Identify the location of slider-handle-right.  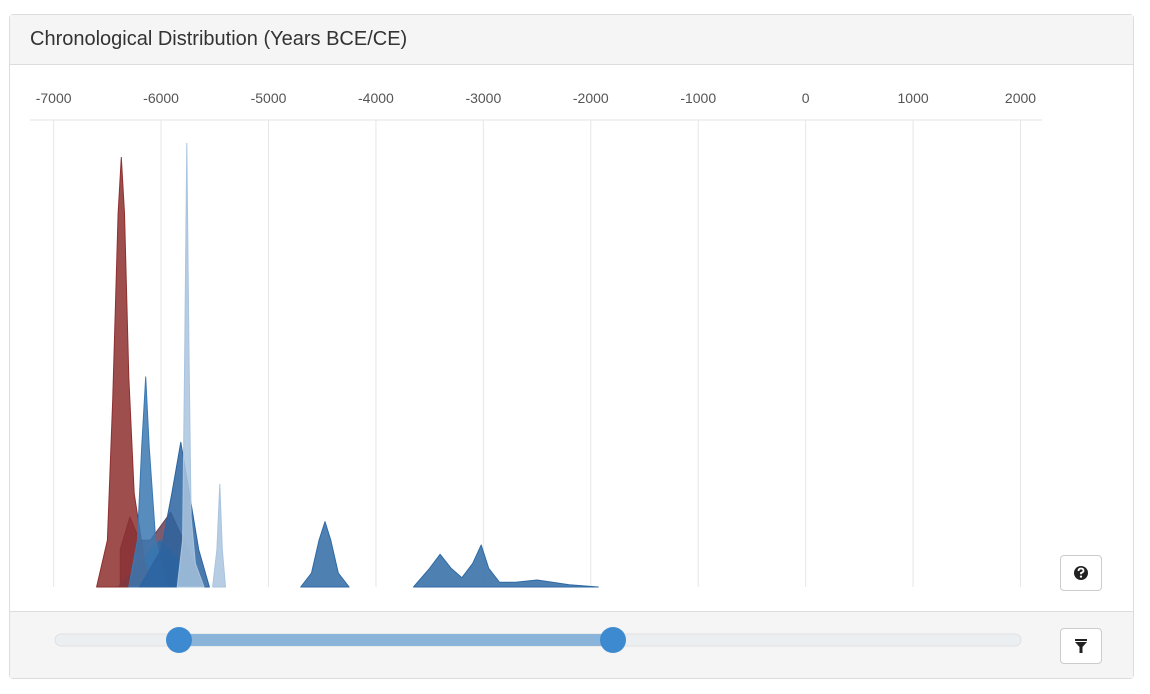
(613, 640).